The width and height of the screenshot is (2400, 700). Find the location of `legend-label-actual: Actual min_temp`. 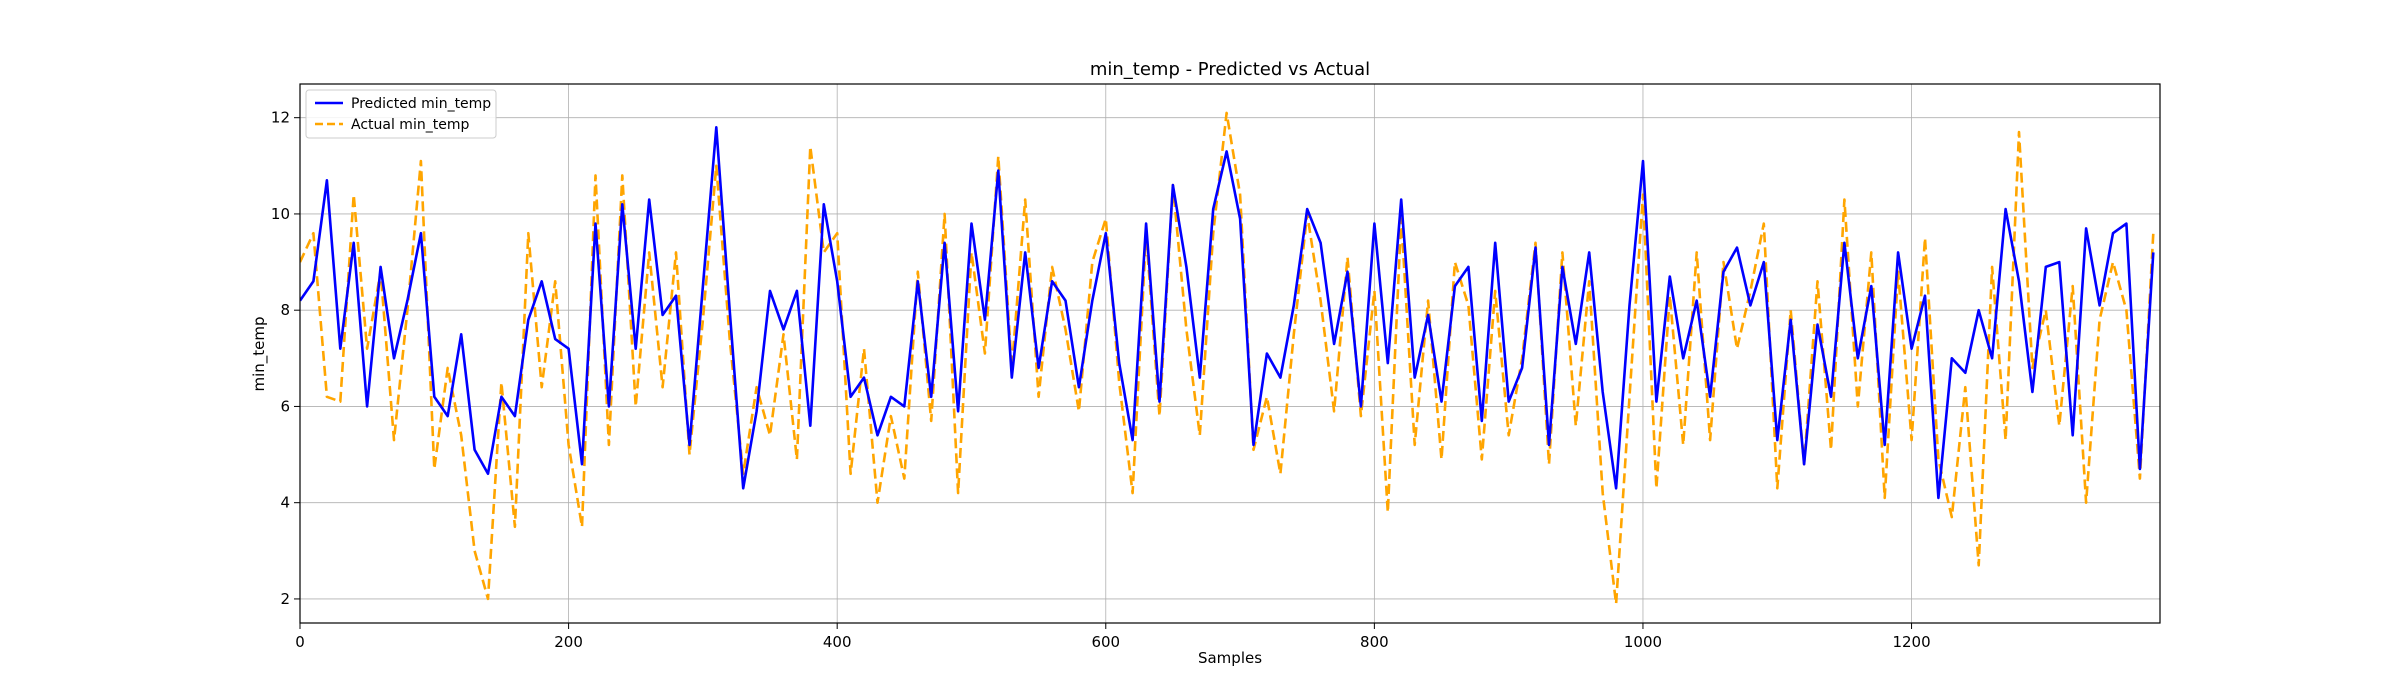

legend-label-actual: Actual min_temp is located at coordinates (410, 125).